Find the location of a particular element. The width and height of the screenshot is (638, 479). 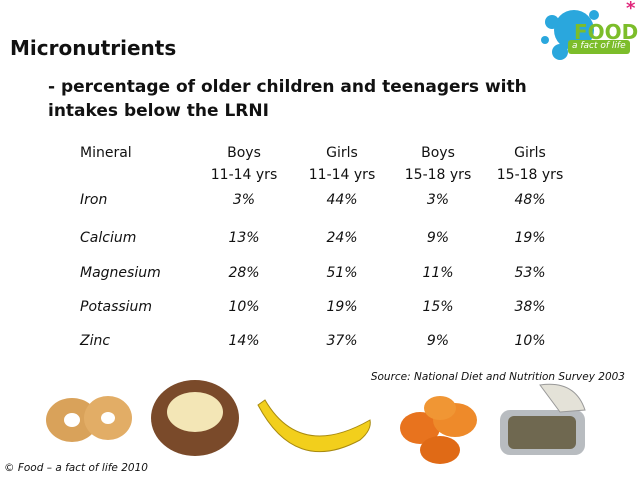

logo-splash: * is located at coordinates (588, 30).